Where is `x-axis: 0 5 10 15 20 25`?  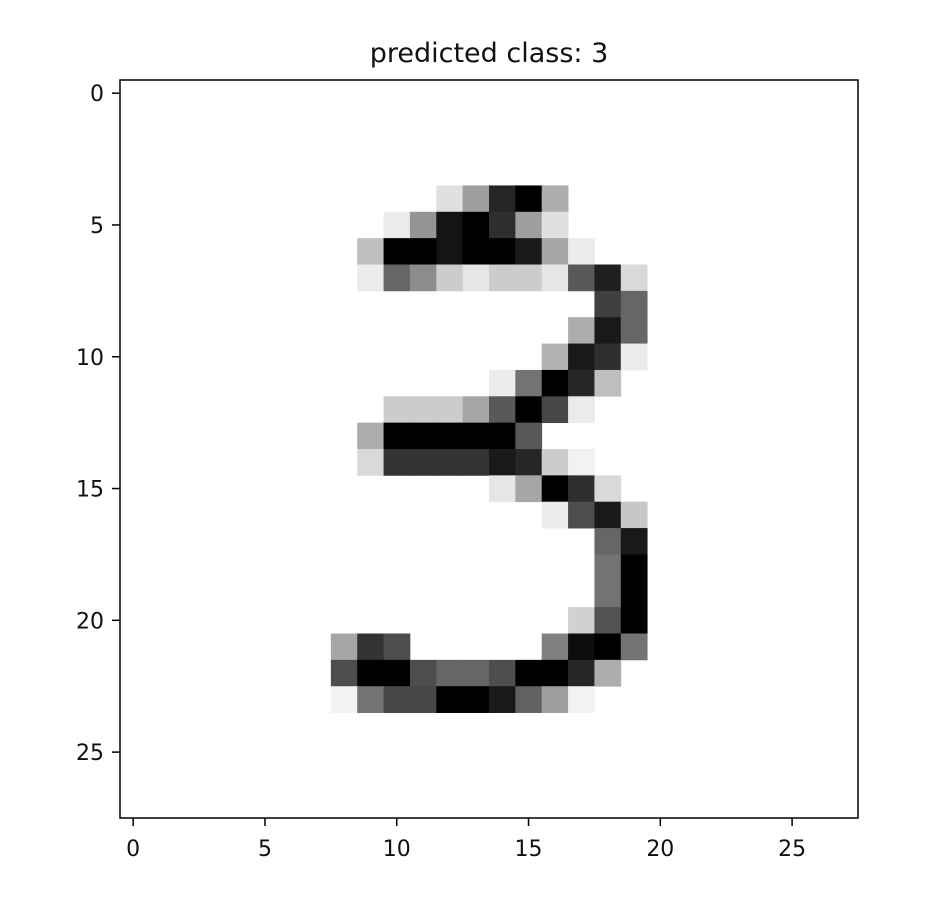 x-axis: 0 5 10 15 20 25 is located at coordinates (466, 840).